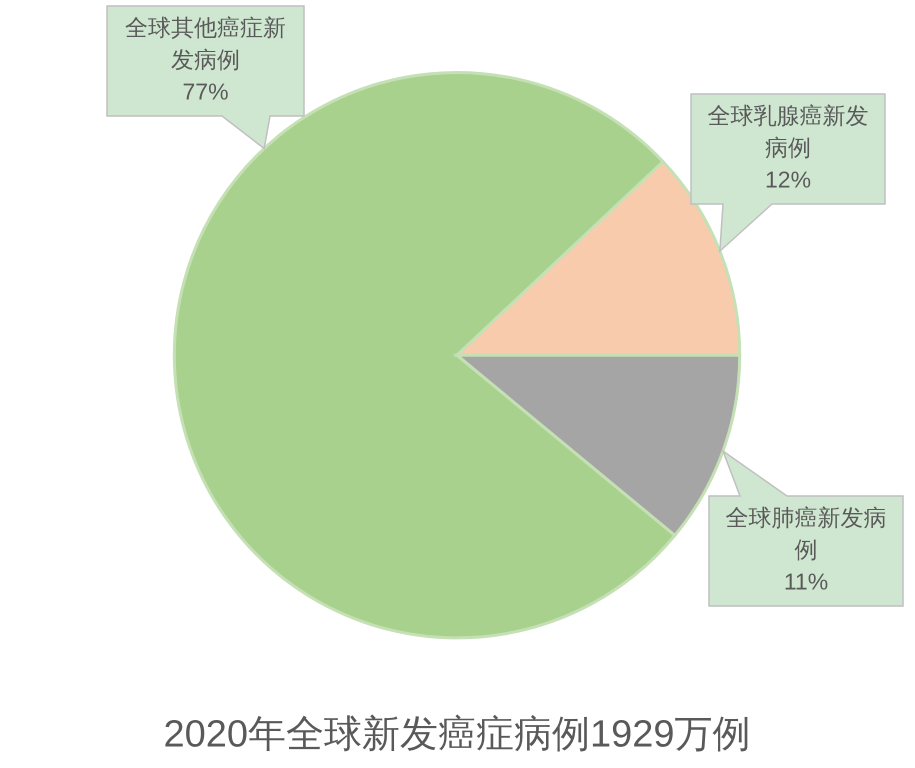 Image resolution: width=915 pixels, height=768 pixels. What do you see at coordinates (806, 581) in the screenshot?
I see `data-label: 11%` at bounding box center [806, 581].